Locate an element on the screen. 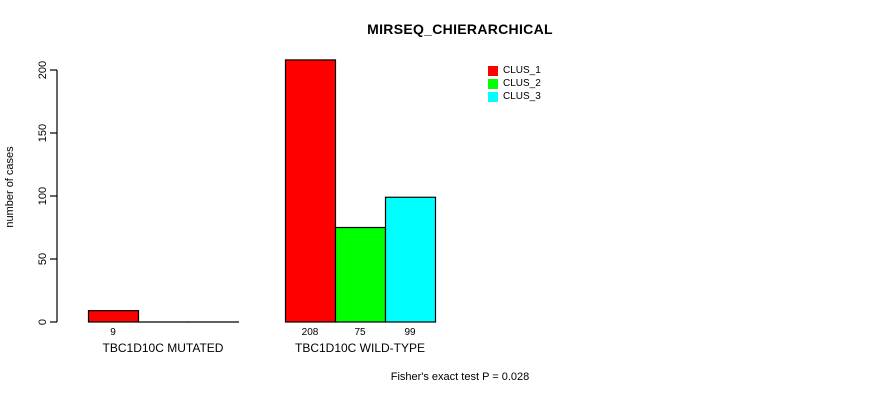  legend-item: CLUS_1 is located at coordinates (514, 70).